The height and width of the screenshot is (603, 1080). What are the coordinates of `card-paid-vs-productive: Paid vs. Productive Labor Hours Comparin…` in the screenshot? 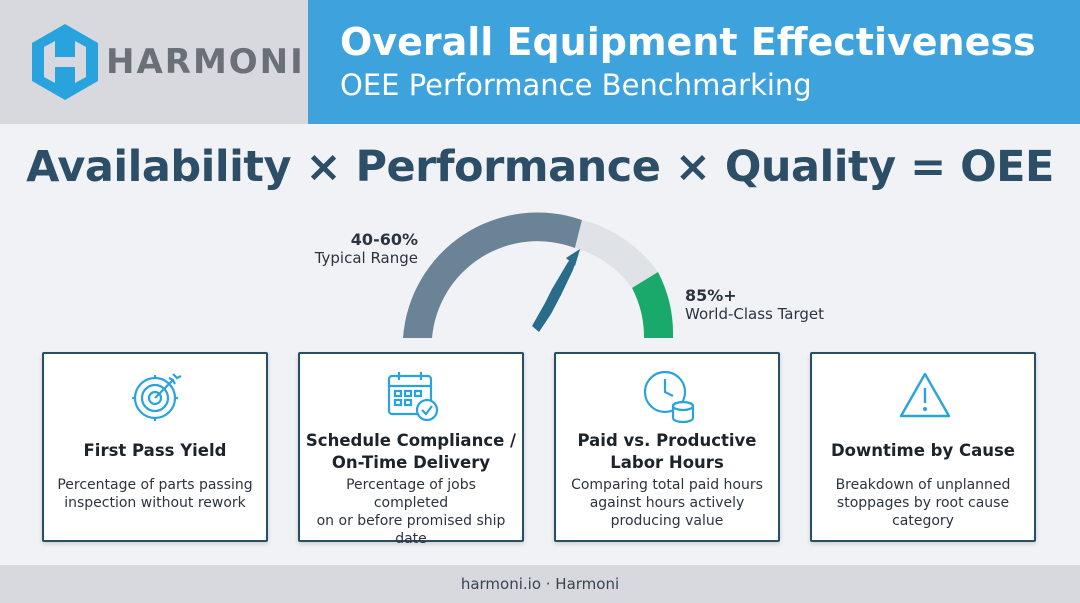 It's located at (667, 447).